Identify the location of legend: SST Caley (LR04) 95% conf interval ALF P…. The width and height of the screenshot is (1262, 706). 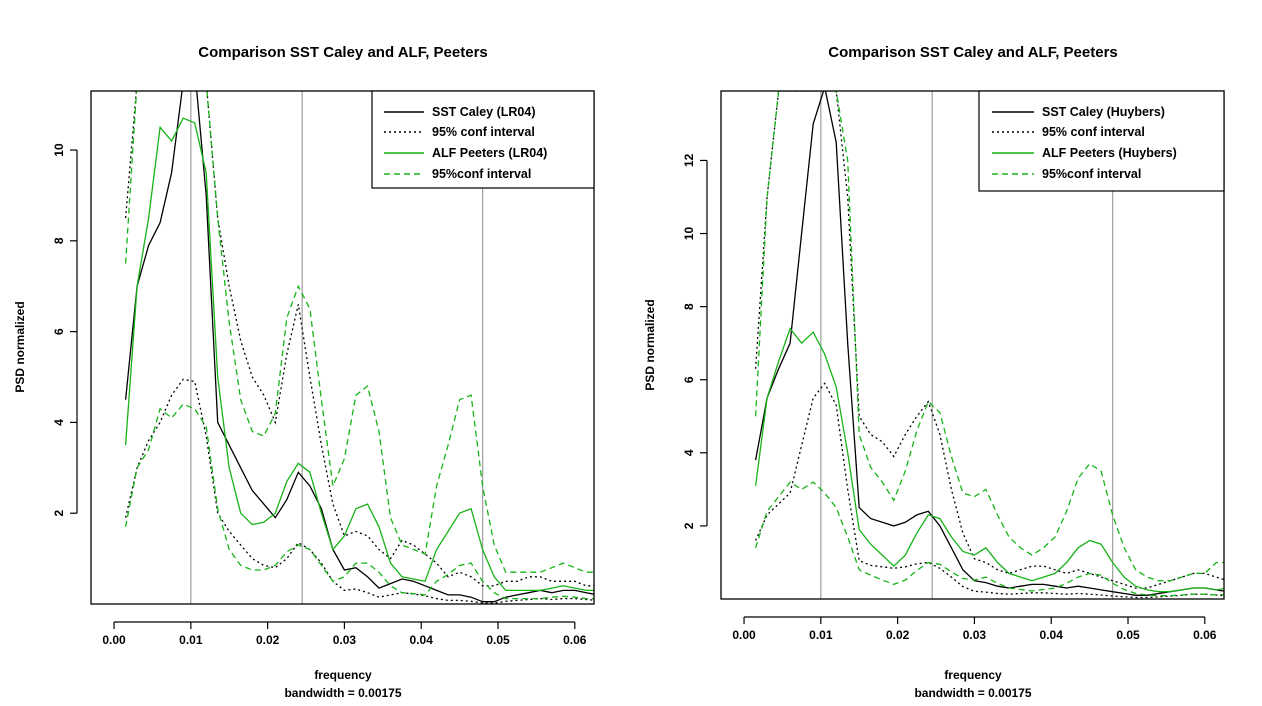
(483, 139).